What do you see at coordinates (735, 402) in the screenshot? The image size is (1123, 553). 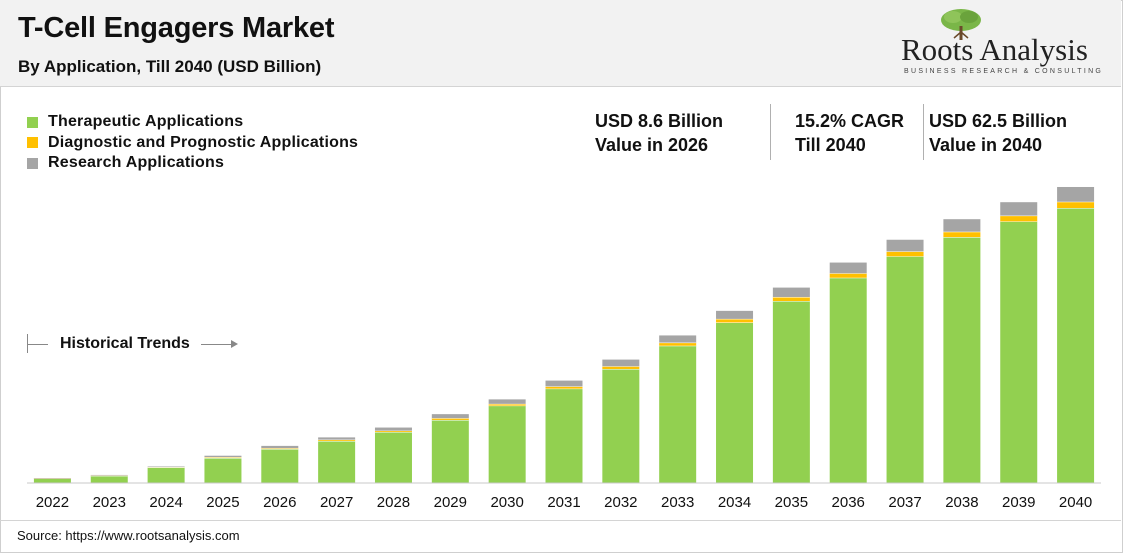 I see `bar-therapeutic-applications-2034` at bounding box center [735, 402].